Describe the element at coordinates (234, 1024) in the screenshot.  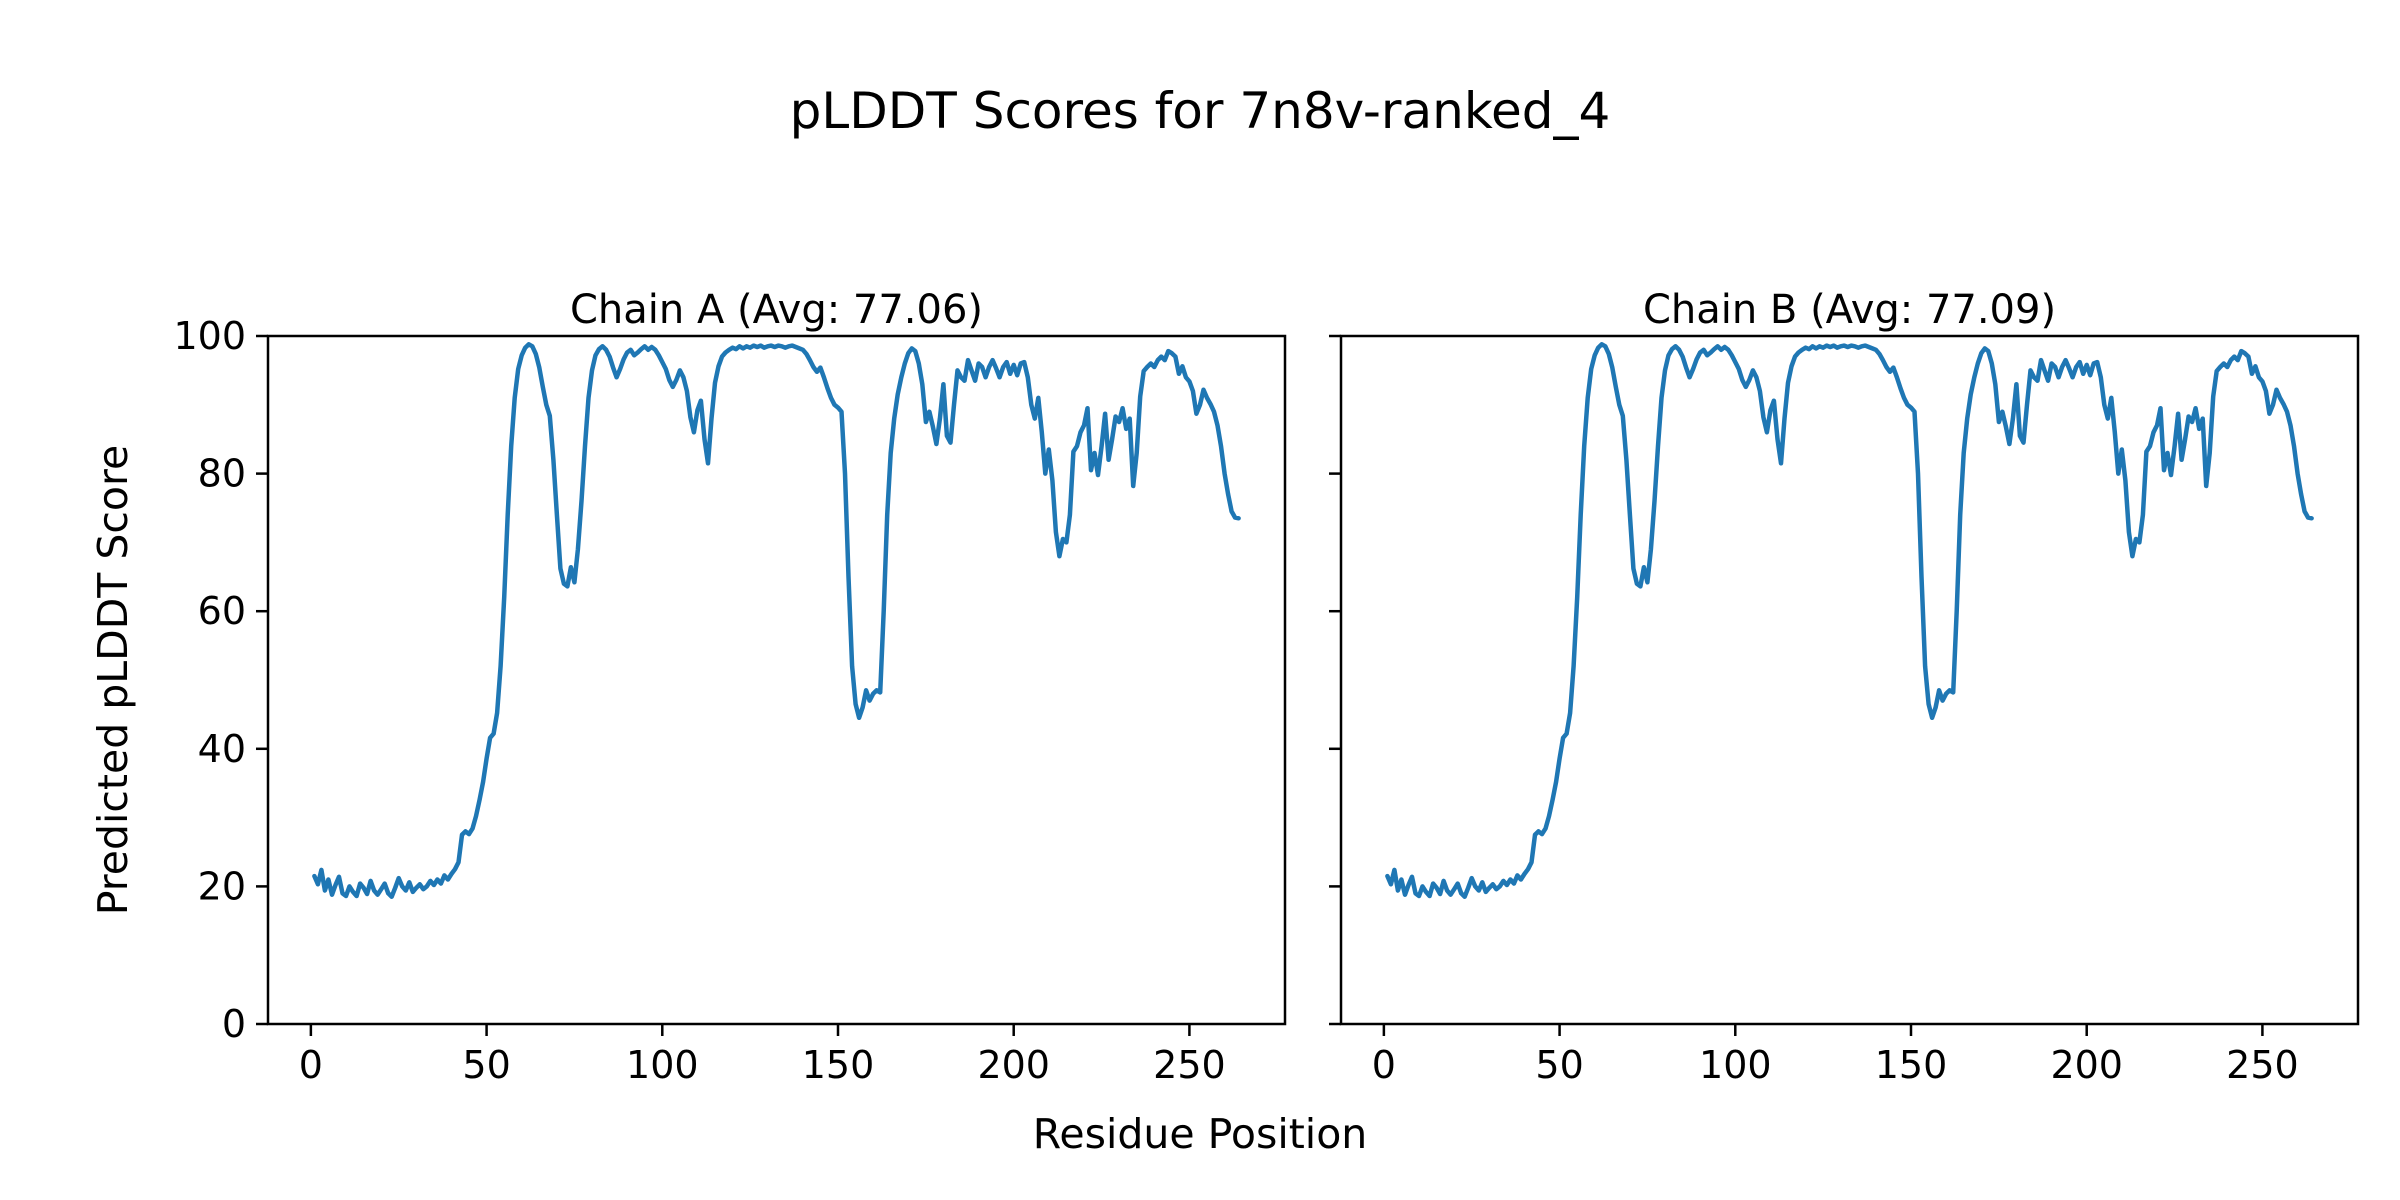
I see `y-tick-label: 0` at that location.